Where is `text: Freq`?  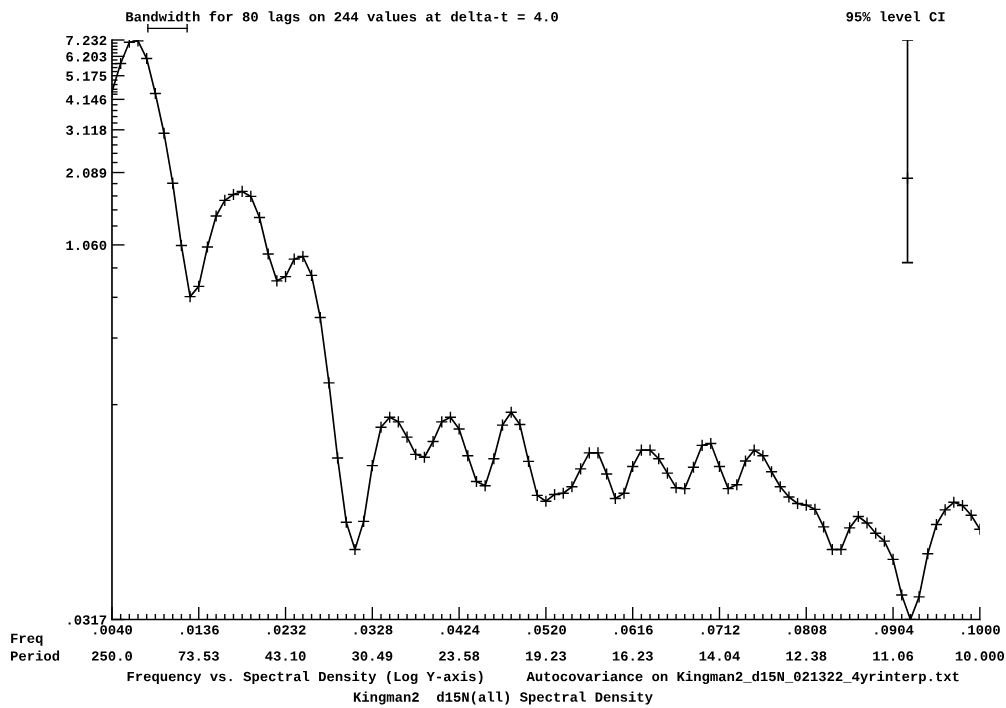
text: Freq is located at coordinates (27, 639).